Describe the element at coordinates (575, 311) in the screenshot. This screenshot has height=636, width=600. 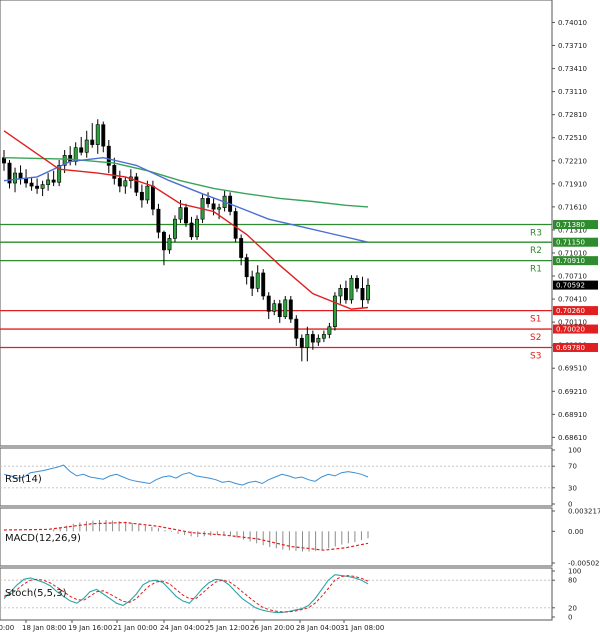
I see `level-tag-bg-s1` at that location.